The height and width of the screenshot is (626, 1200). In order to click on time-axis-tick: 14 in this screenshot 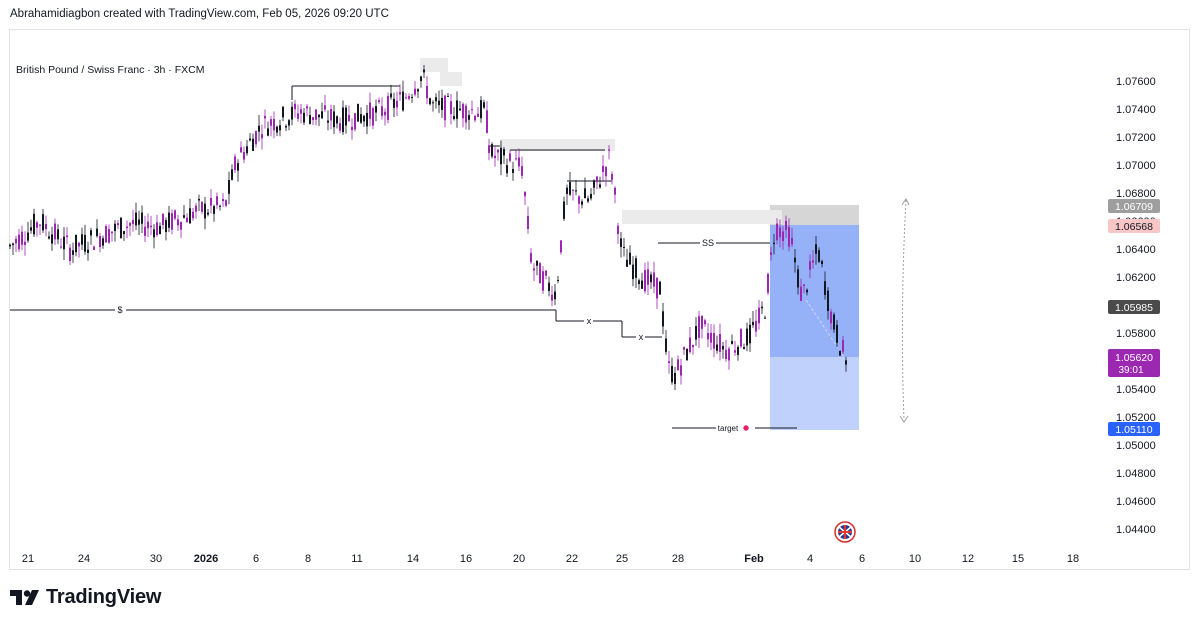, I will do `click(413, 559)`.